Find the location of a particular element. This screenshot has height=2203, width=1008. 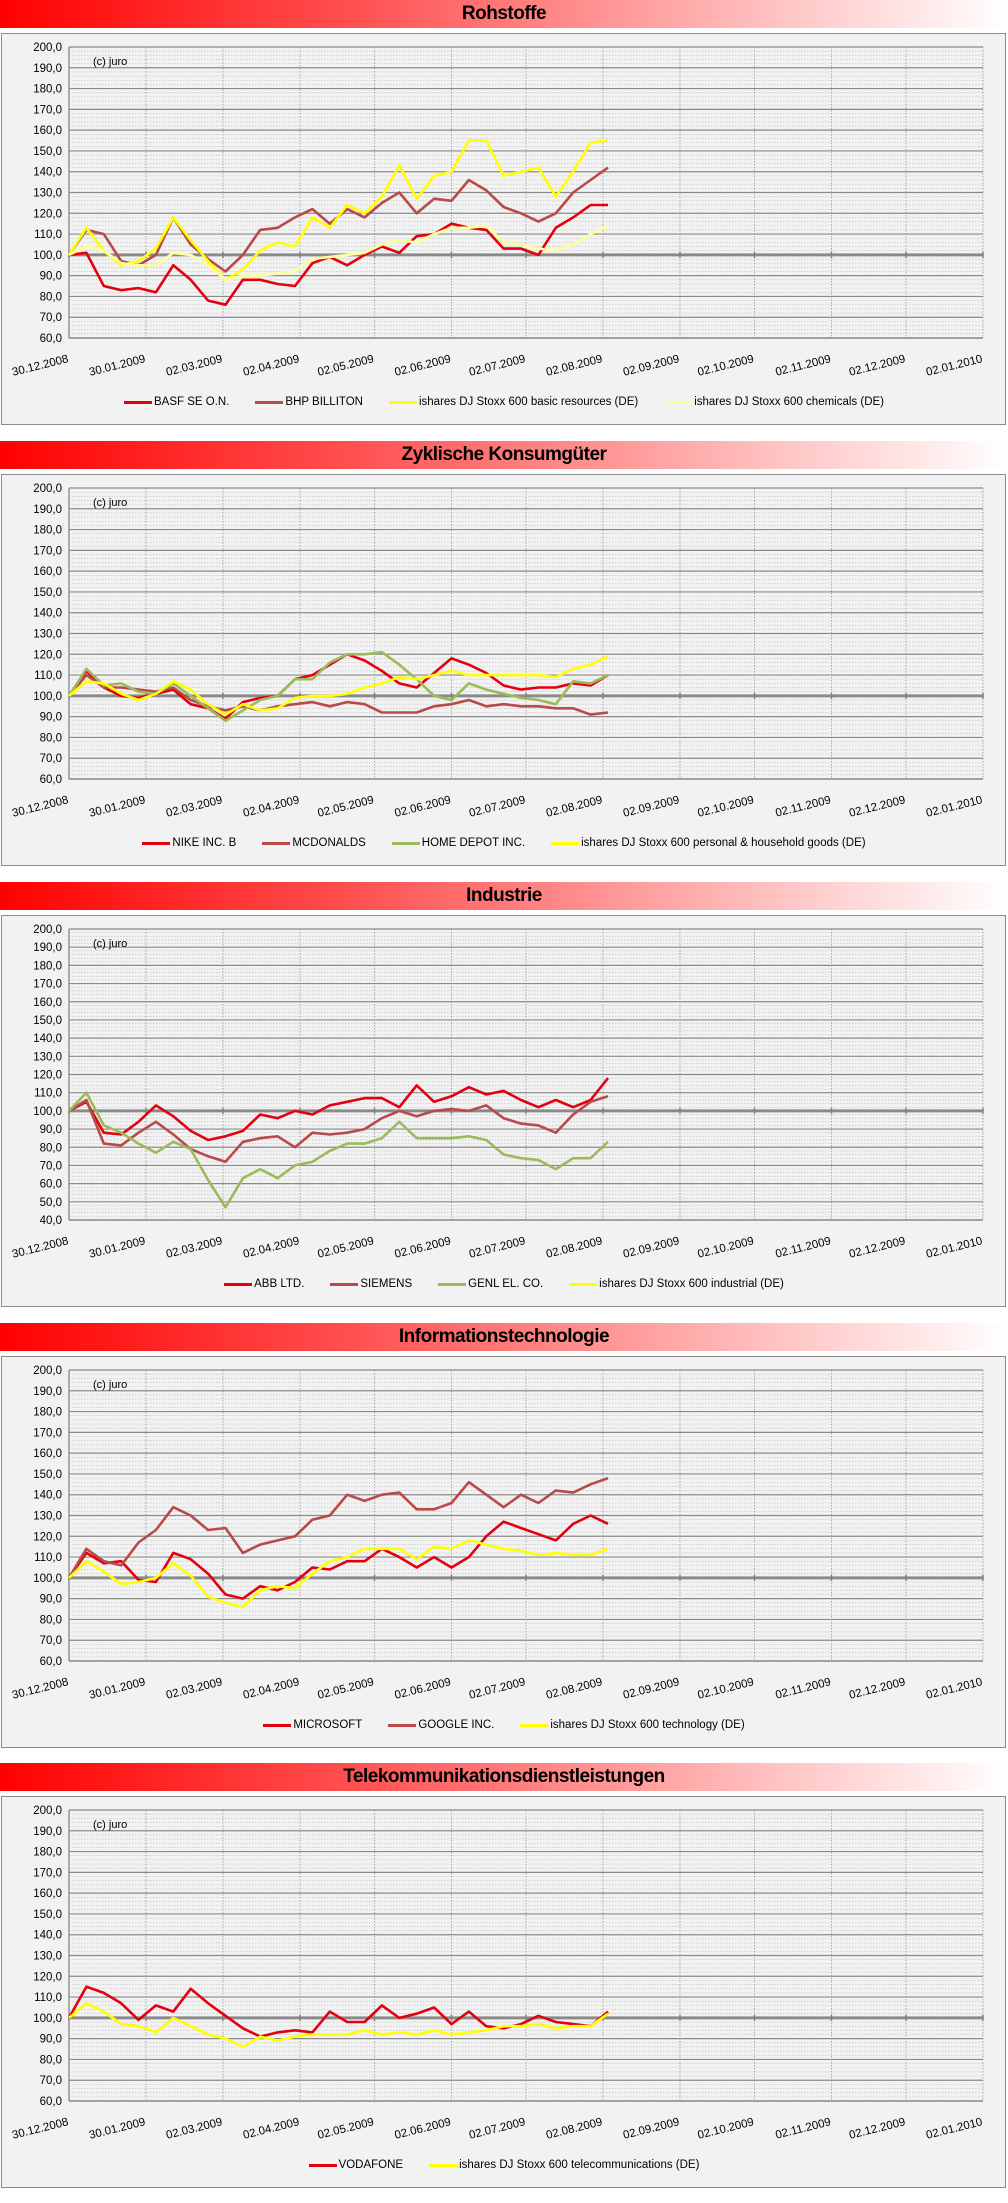

x-tick-label: 30.01.2009 is located at coordinates (117, 2129).